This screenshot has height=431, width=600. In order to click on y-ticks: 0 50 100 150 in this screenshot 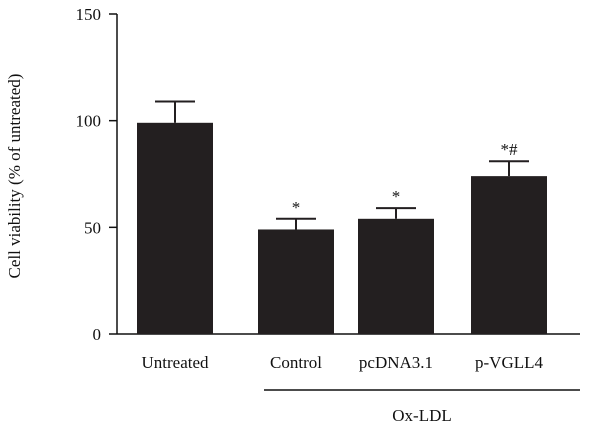, I will do `click(96, 174)`.